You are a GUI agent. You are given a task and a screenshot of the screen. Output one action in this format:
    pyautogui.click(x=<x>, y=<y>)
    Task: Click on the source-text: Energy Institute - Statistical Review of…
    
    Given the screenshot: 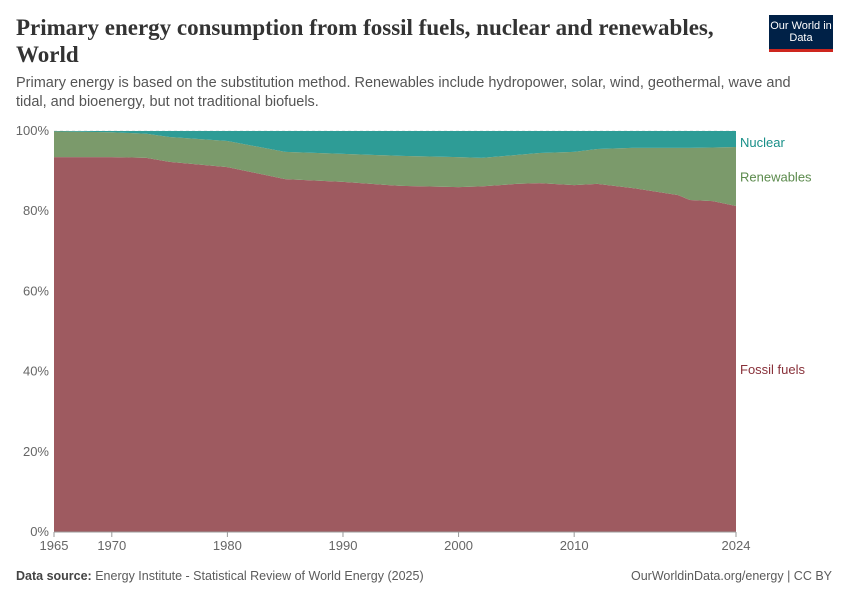 What is the action you would take?
    pyautogui.click(x=259, y=576)
    